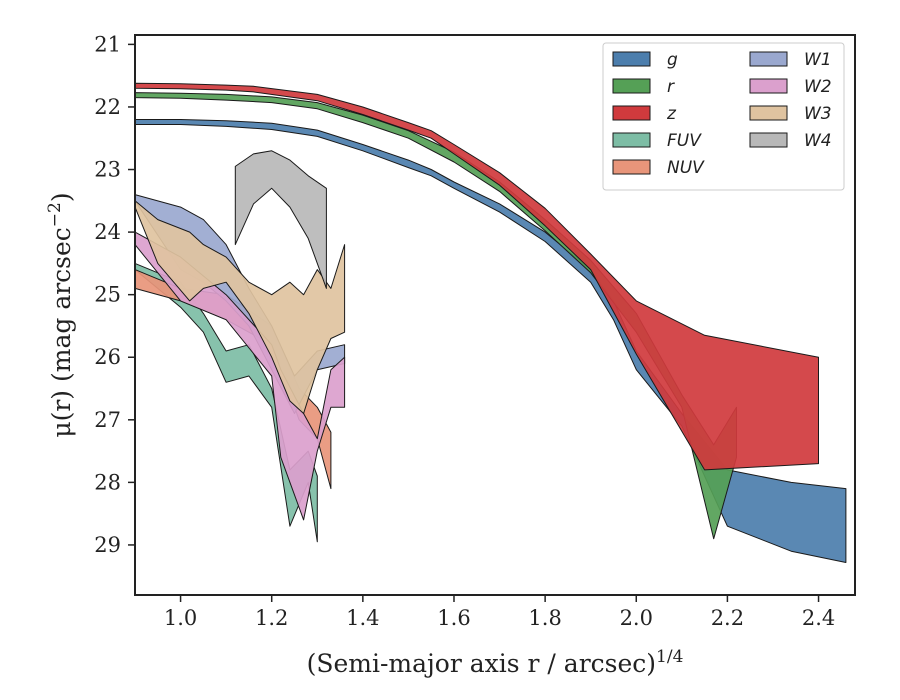 The width and height of the screenshot is (900, 700). Describe the element at coordinates (671, 87) in the screenshot. I see `legend-label-r: r` at that location.